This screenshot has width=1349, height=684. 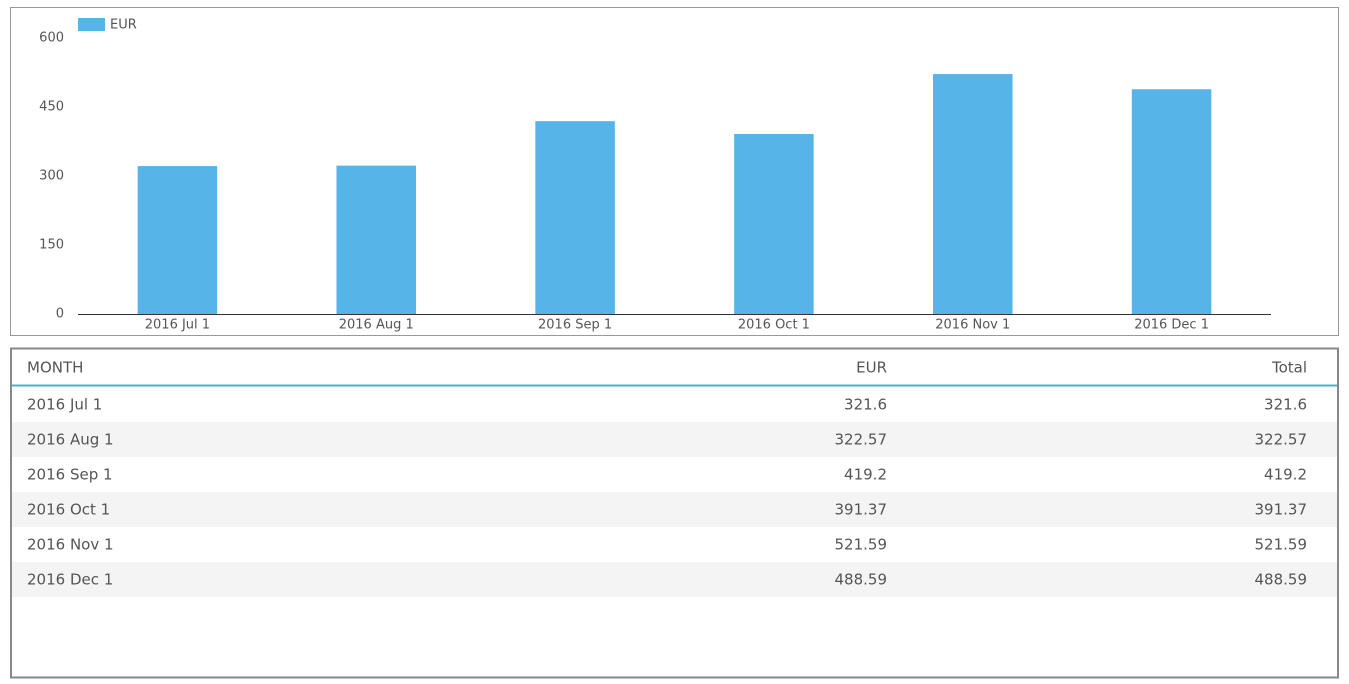 I want to click on header-cell: MONTH, so click(x=55, y=368).